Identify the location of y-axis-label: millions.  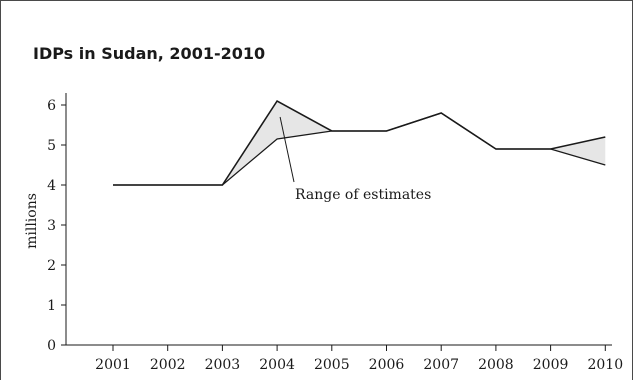
(32, 221).